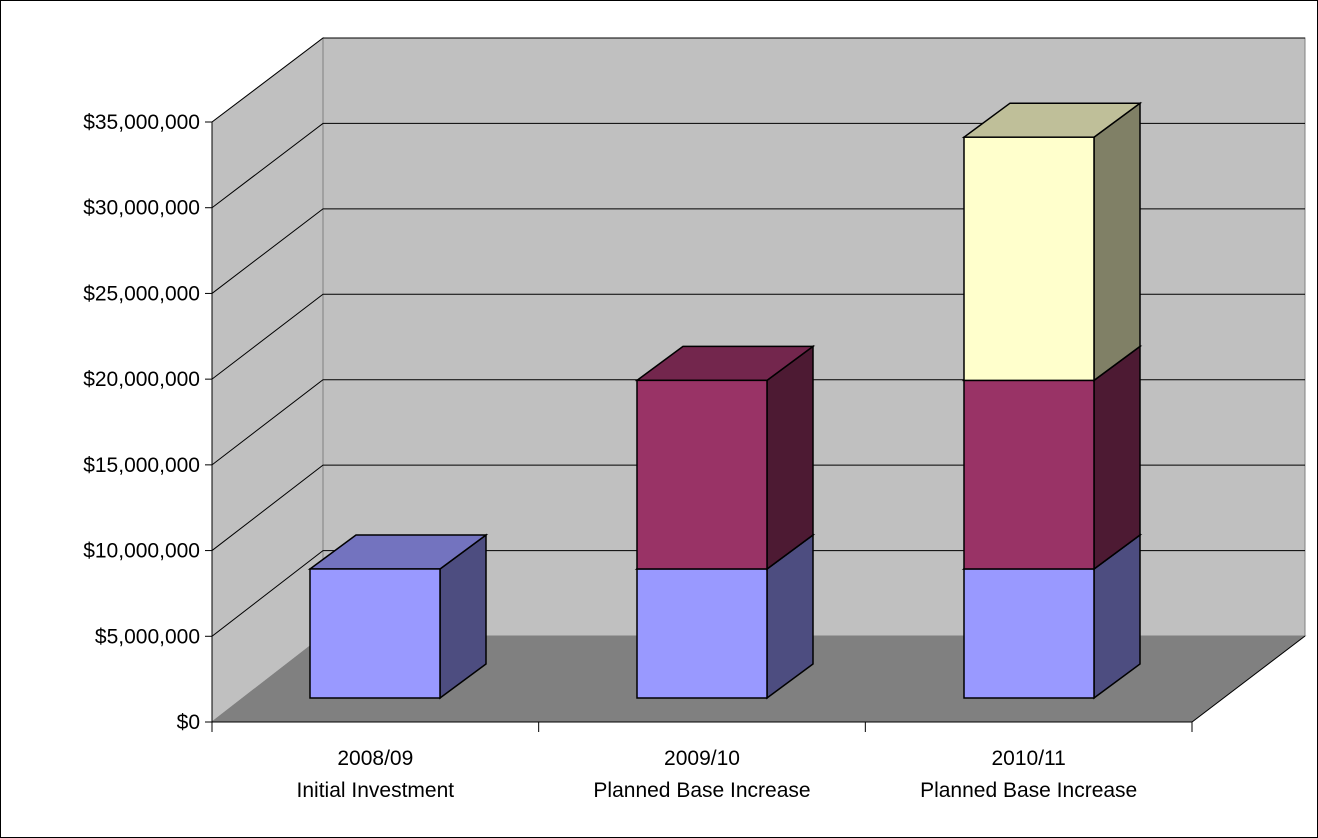  Describe the element at coordinates (188, 722) in the screenshot. I see `y-tick-label: $0` at that location.